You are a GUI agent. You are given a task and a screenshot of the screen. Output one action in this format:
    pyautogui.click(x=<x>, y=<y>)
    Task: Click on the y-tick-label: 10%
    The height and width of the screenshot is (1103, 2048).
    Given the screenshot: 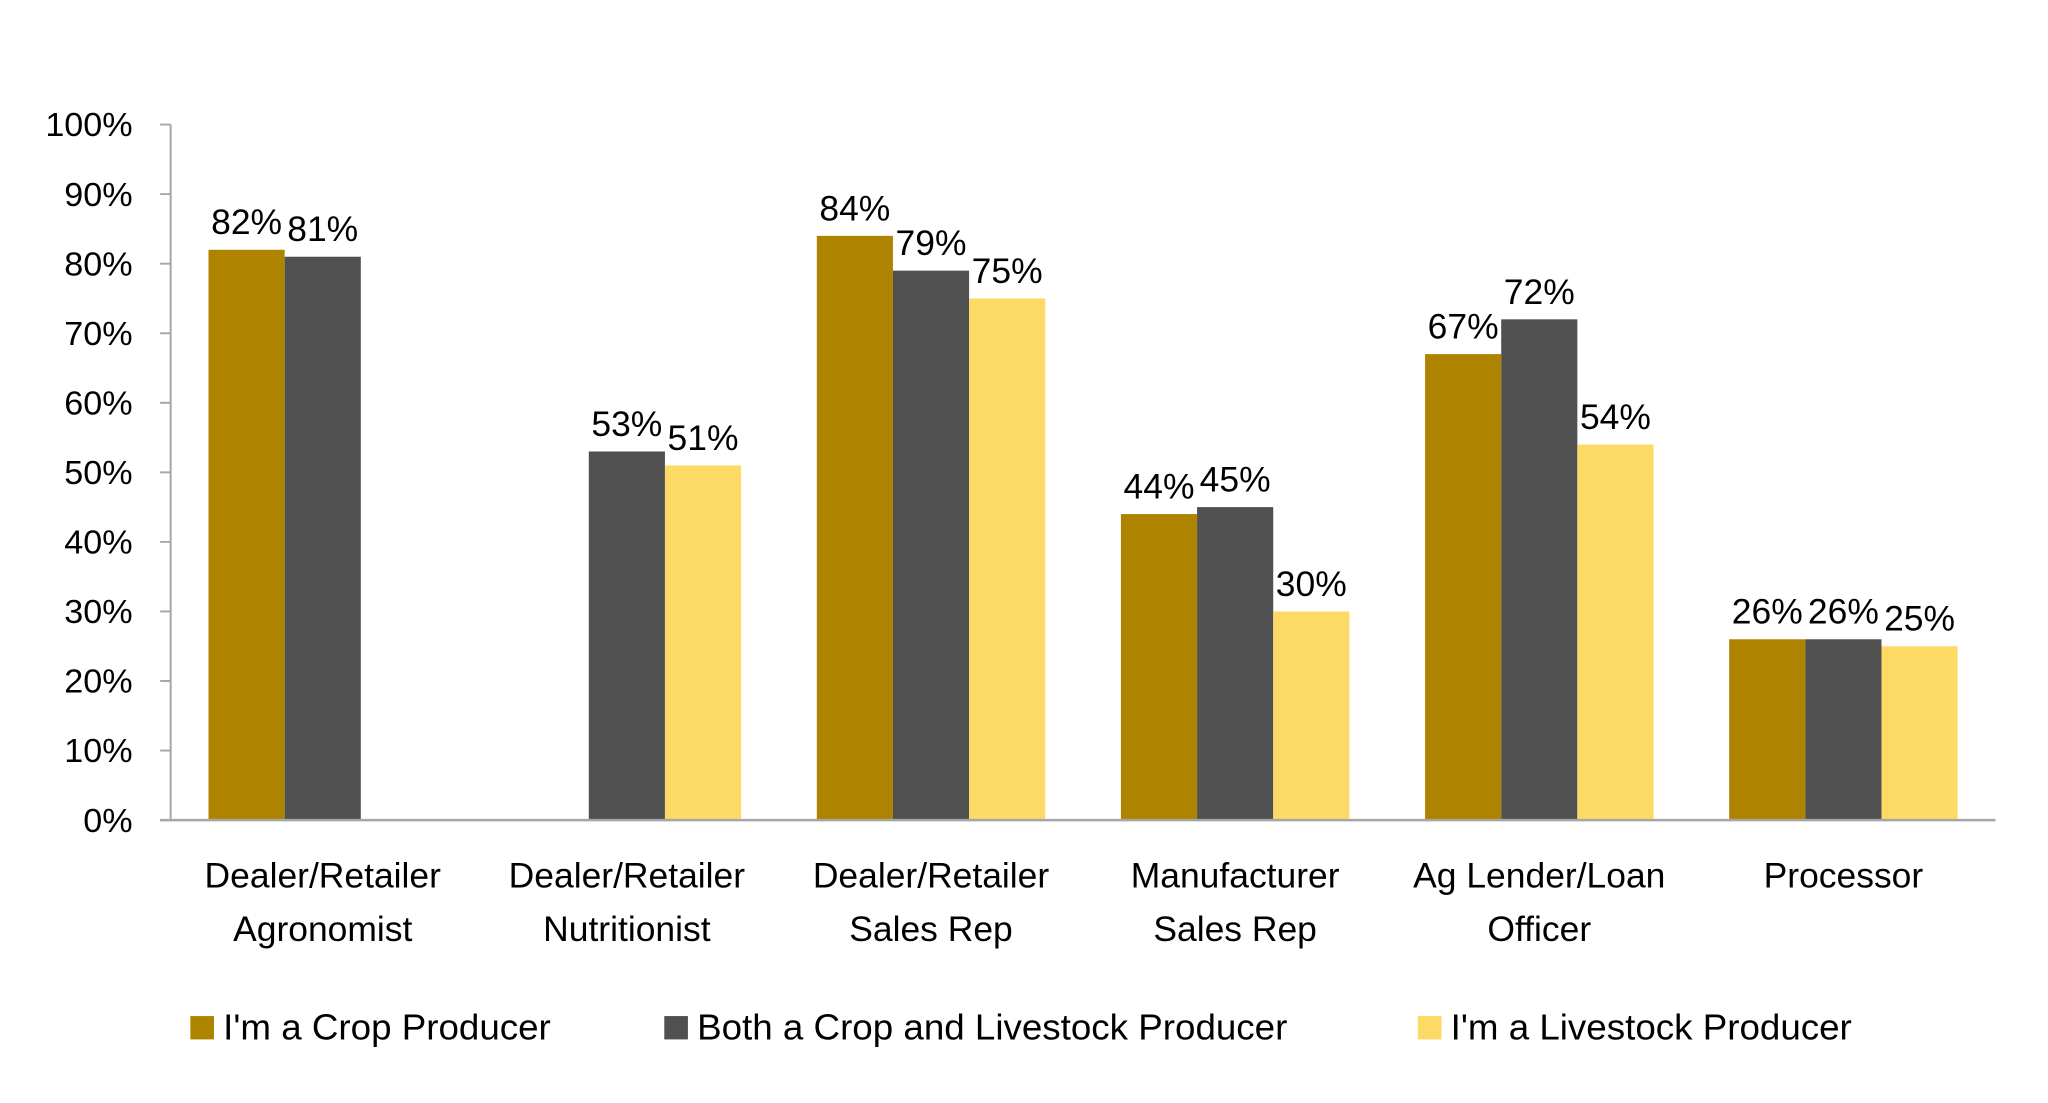 What is the action you would take?
    pyautogui.click(x=98, y=751)
    